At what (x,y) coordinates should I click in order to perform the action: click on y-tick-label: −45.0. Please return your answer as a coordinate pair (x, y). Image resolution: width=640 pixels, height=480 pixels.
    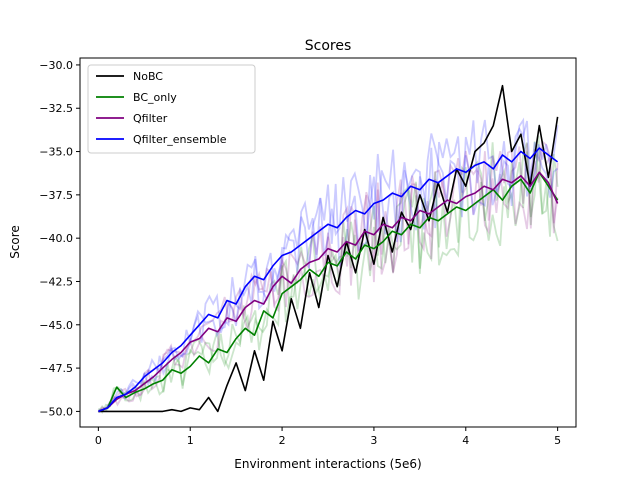
    Looking at the image, I should click on (56, 325).